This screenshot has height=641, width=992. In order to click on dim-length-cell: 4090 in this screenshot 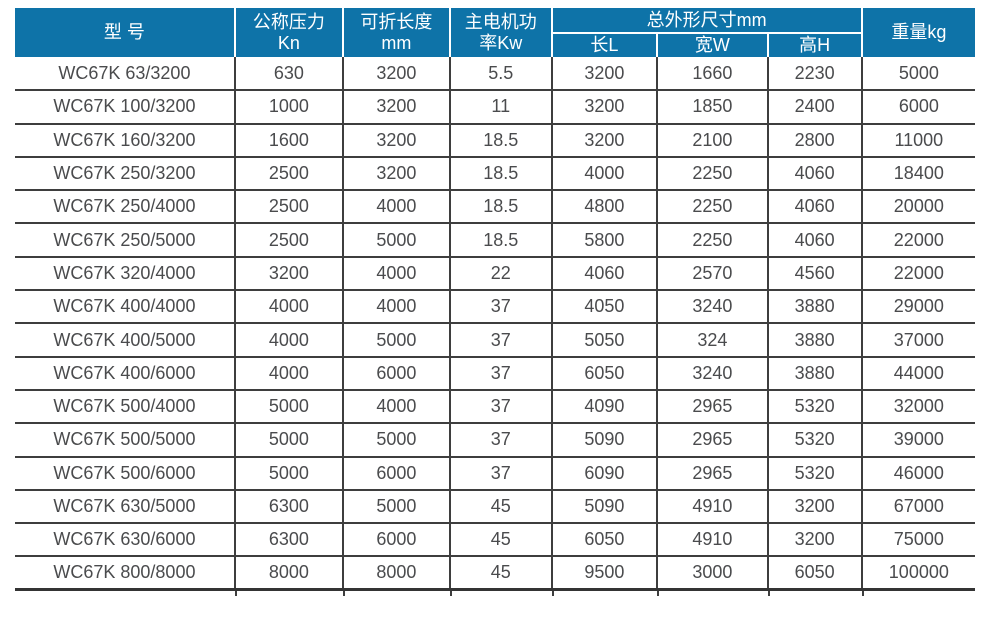, I will do `click(604, 407)`.